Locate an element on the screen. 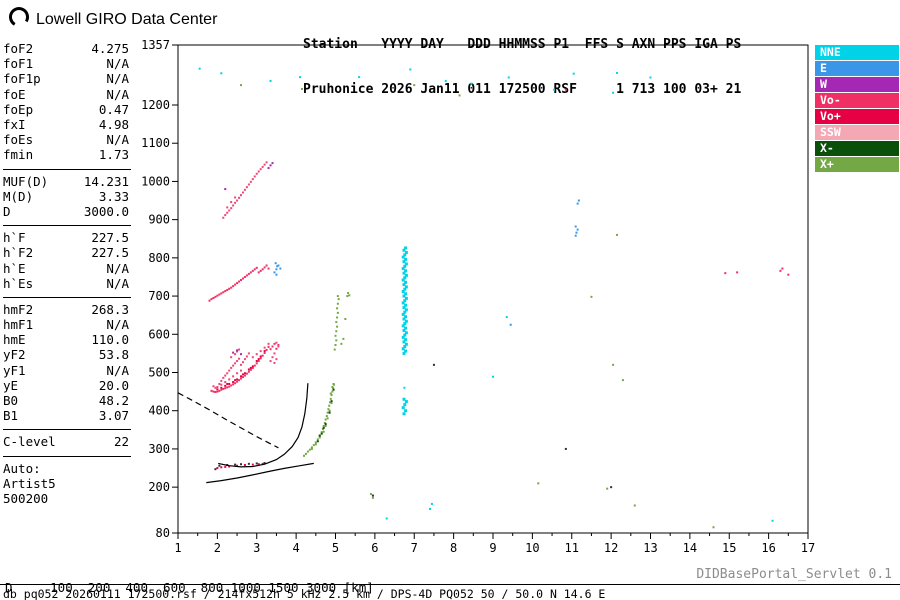 The width and height of the screenshot is (900, 600). y-tick-label: 1000 is located at coordinates (155, 181).